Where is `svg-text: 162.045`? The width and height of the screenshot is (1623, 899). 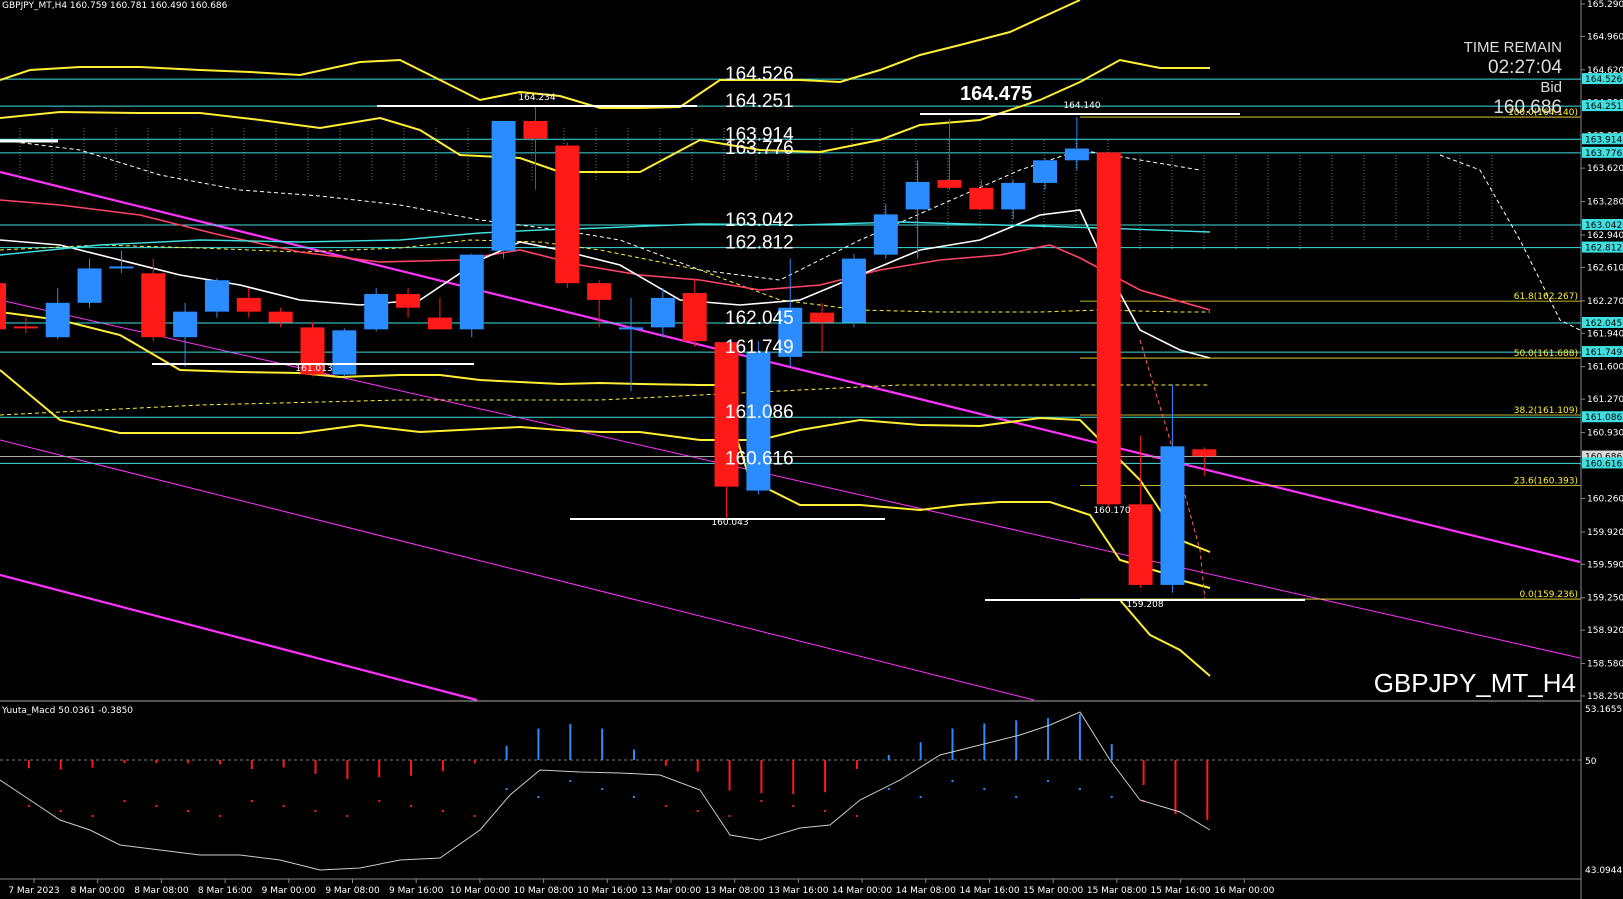 svg-text: 162.045 is located at coordinates (1603, 324).